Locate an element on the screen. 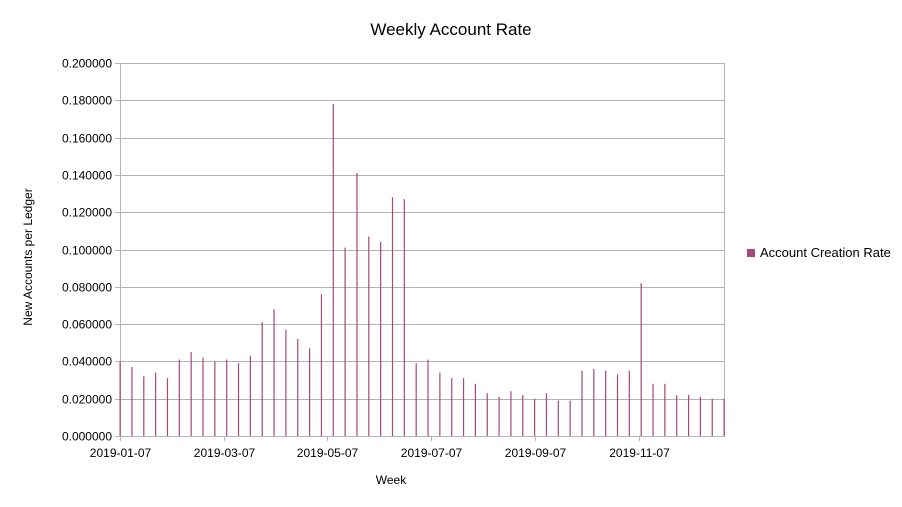  x-tick-label: 2019-03-07 is located at coordinates (225, 453).